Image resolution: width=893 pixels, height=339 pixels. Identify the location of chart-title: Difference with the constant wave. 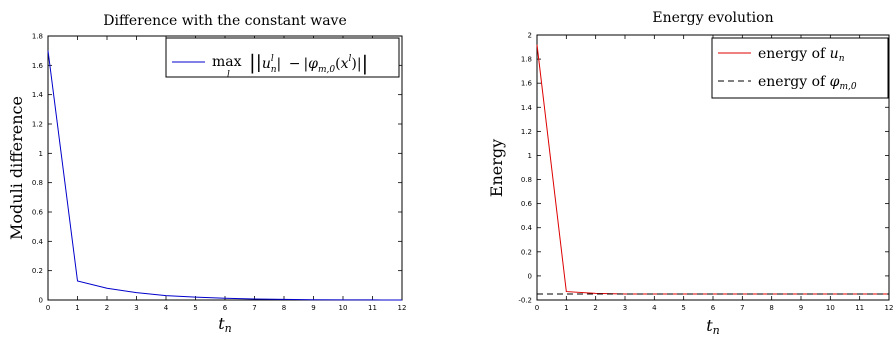
(225, 21).